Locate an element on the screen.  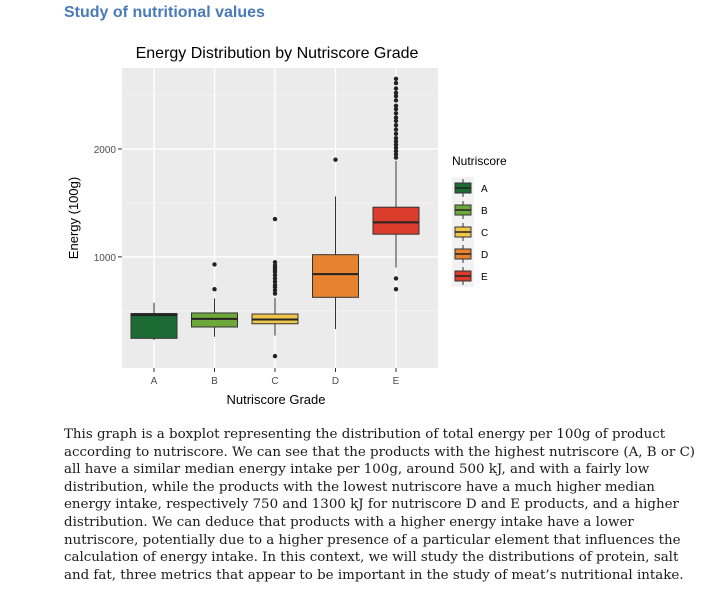
legend-title: Nutriscore is located at coordinates (479, 161).